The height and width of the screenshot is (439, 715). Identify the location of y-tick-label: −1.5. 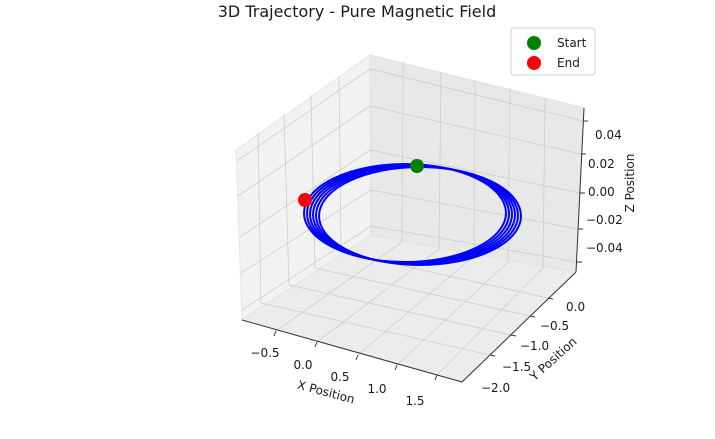
(516, 367).